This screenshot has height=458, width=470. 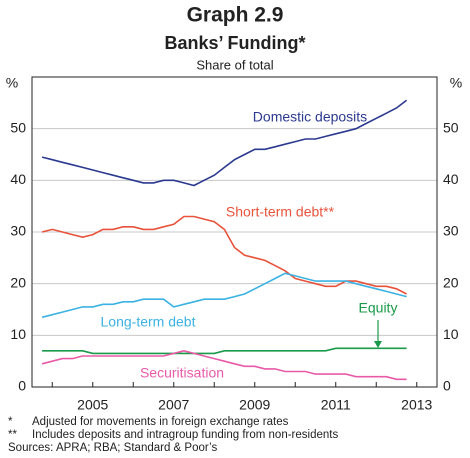 What do you see at coordinates (10, 422) in the screenshot?
I see `footnote-marker: *` at bounding box center [10, 422].